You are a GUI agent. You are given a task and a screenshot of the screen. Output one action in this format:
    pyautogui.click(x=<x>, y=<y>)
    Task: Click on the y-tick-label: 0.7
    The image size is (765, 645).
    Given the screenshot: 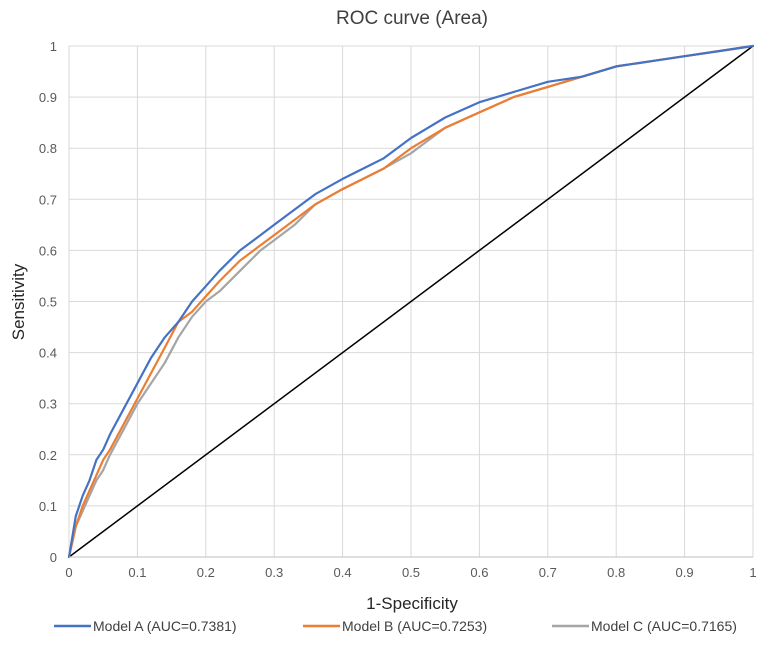 What is the action you would take?
    pyautogui.click(x=48, y=199)
    